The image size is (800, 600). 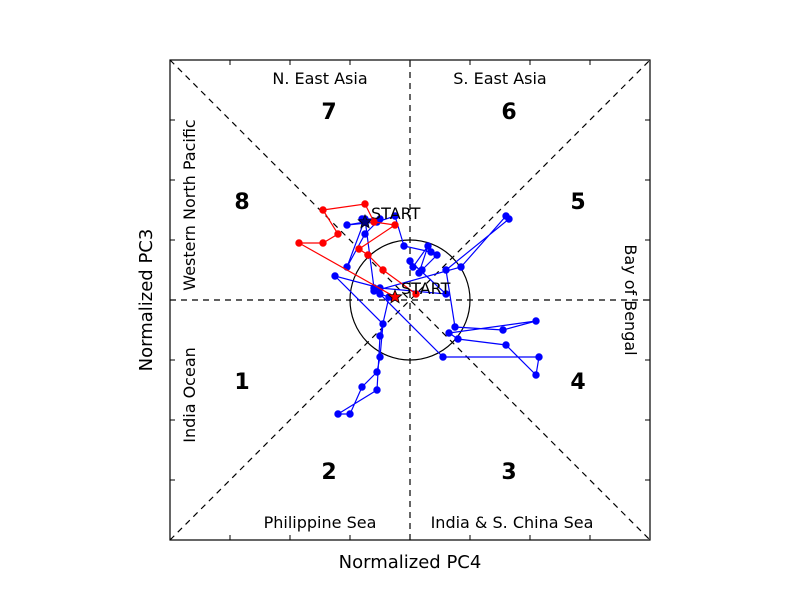 What do you see at coordinates (512, 522) in the screenshot?
I see `region-label-india-s-china-sea: India & S. China Sea` at bounding box center [512, 522].